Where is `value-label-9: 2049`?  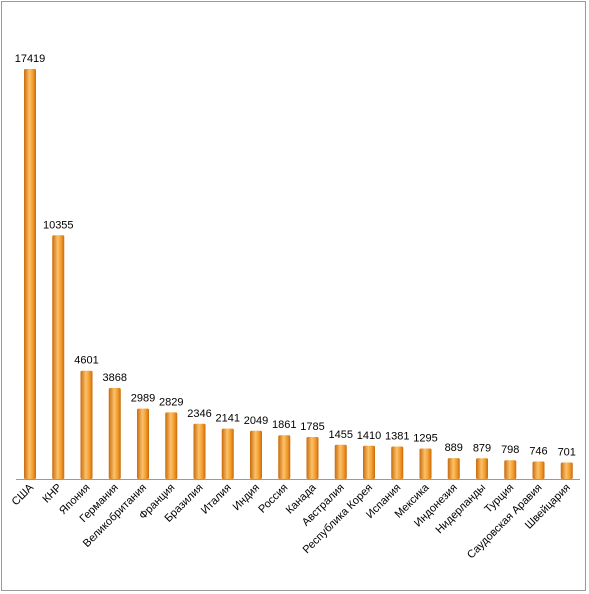 value-label-9: 2049 is located at coordinates (256, 421).